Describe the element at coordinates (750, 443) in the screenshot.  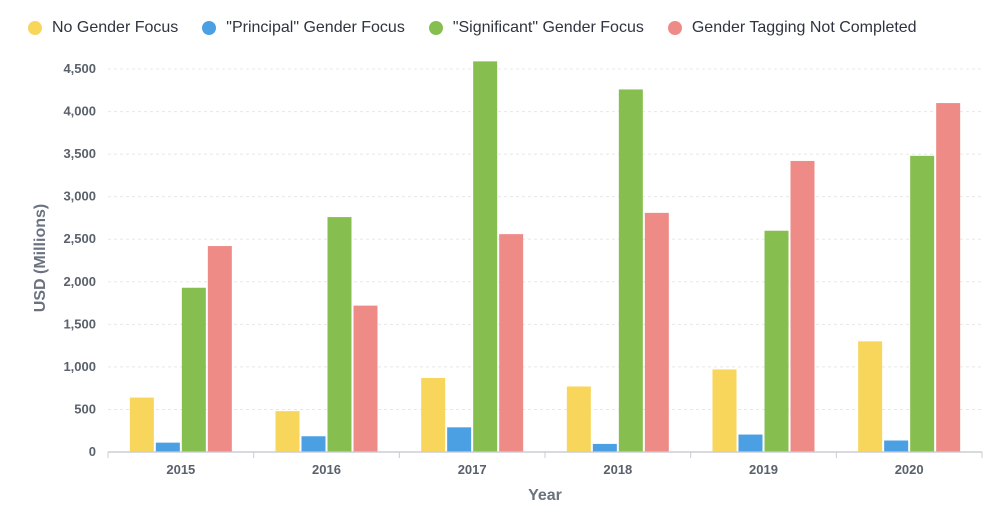
I see `bar-2019-principal-gender-focus` at that location.